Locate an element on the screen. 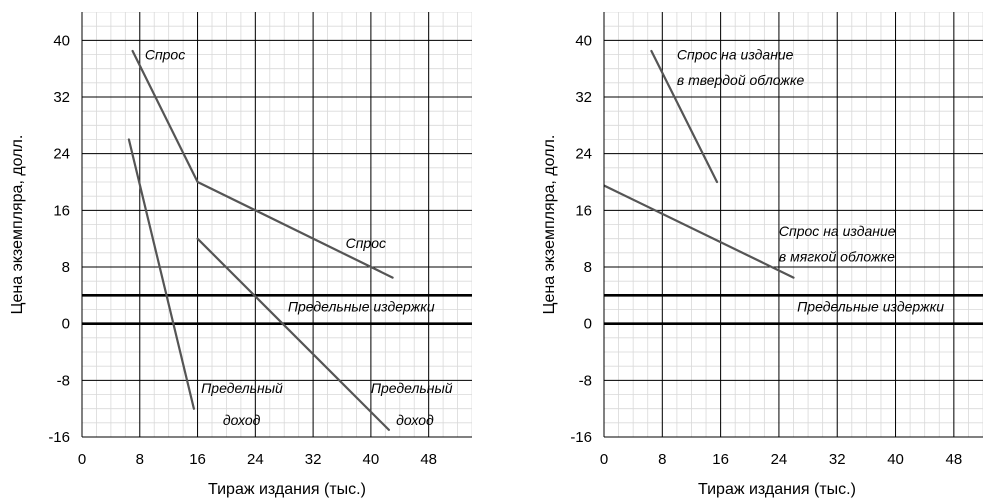 This screenshot has height=501, width=983. annotation-label: в мягкой обложке is located at coordinates (837, 256).